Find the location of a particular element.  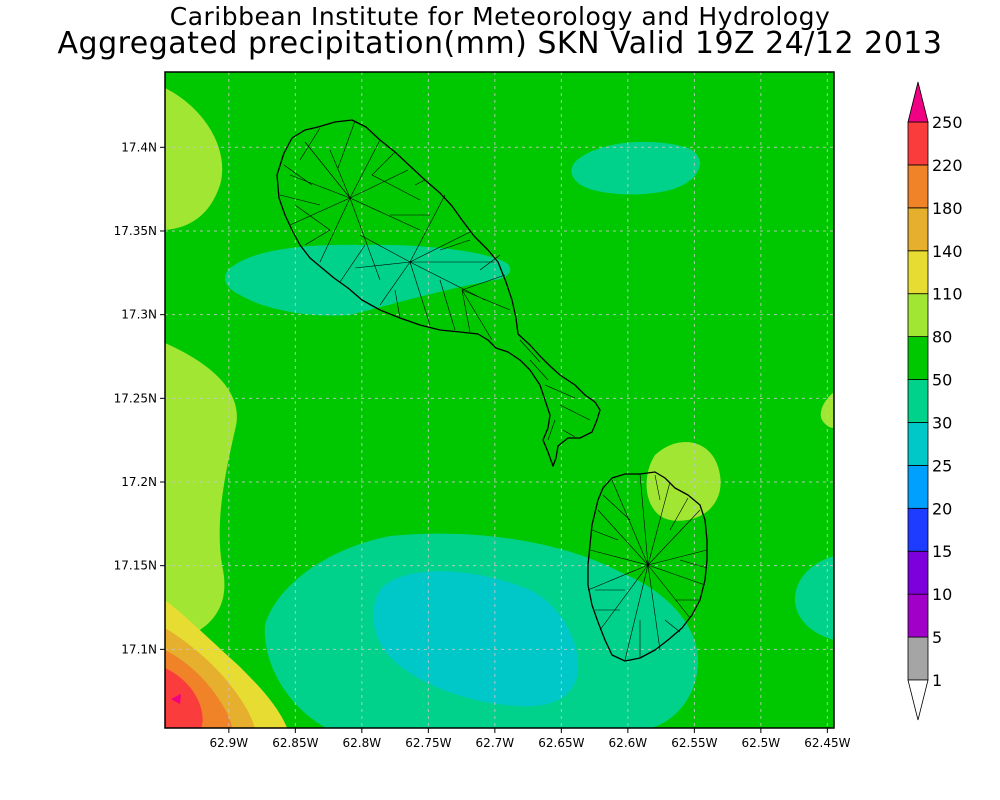

contour-30-50-central is located at coordinates (368, 280).